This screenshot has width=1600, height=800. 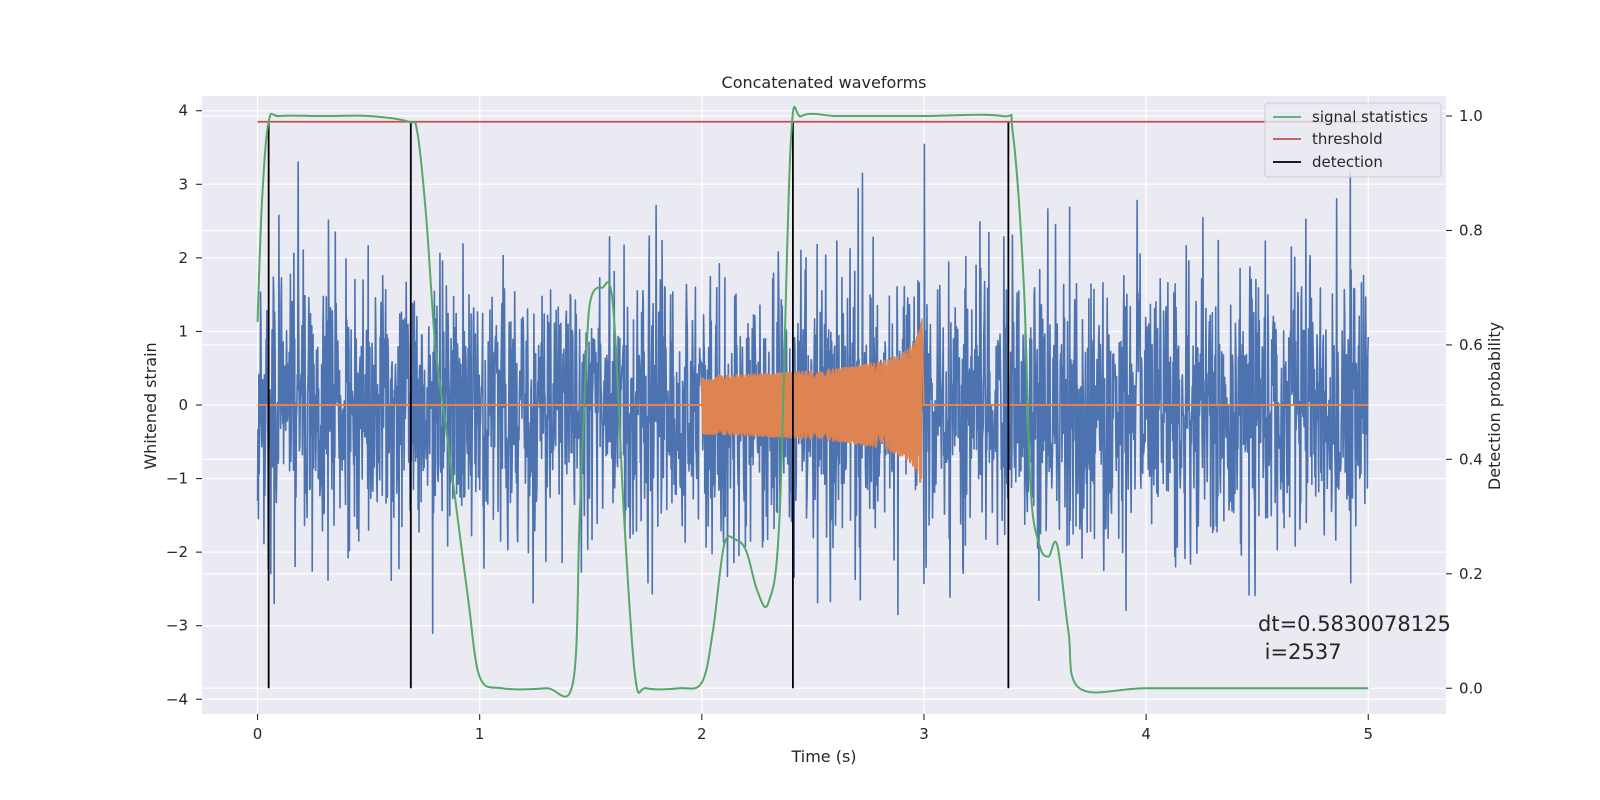 What do you see at coordinates (183, 111) in the screenshot?
I see `y-tick-label: 4` at bounding box center [183, 111].